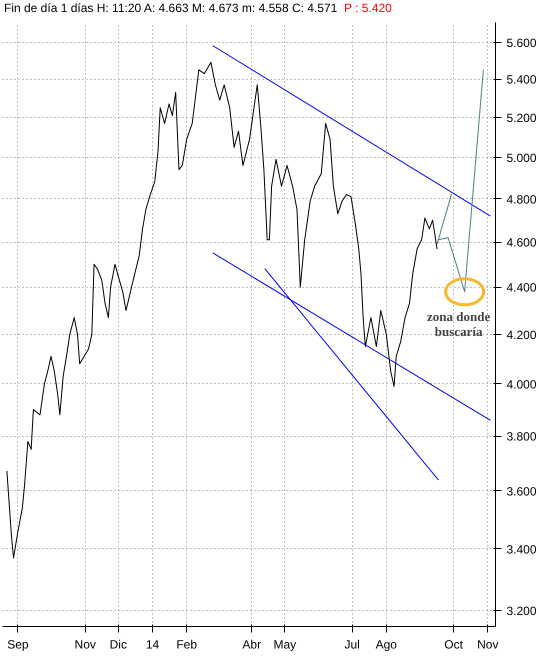 The width and height of the screenshot is (539, 656). What do you see at coordinates (171, 8) in the screenshot?
I see `chart-title: Fin de día 1 días H: 11:20 A: 4.663 M: 4.673 m: 4.558 C: 4.571` at bounding box center [171, 8].